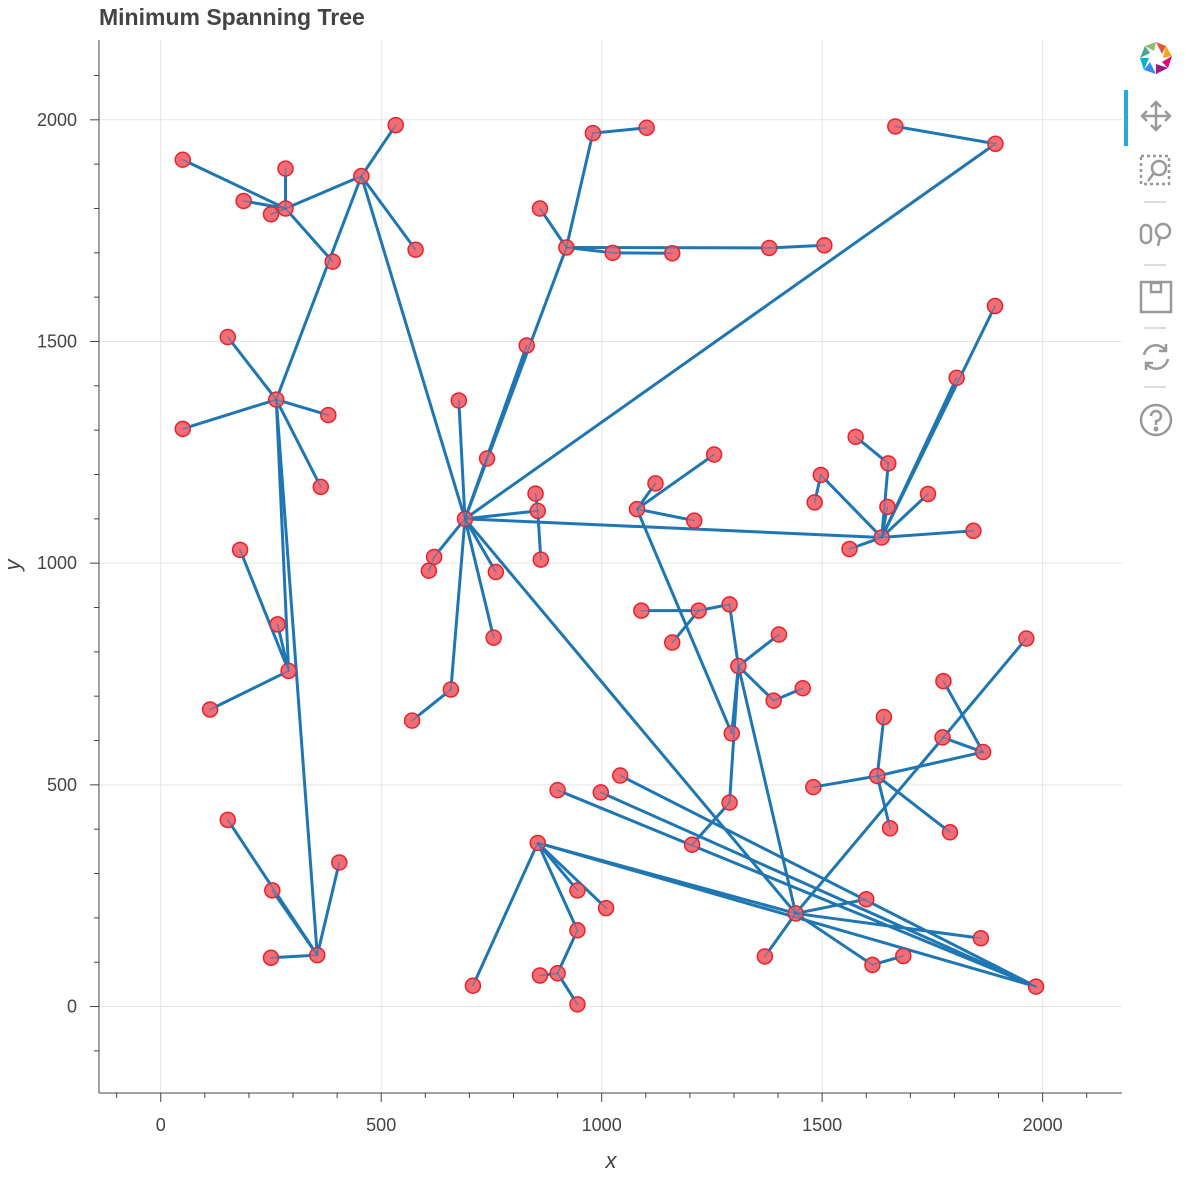 The width and height of the screenshot is (1194, 1178). I want to click on box-zoom-tool-icon, so click(1156, 171).